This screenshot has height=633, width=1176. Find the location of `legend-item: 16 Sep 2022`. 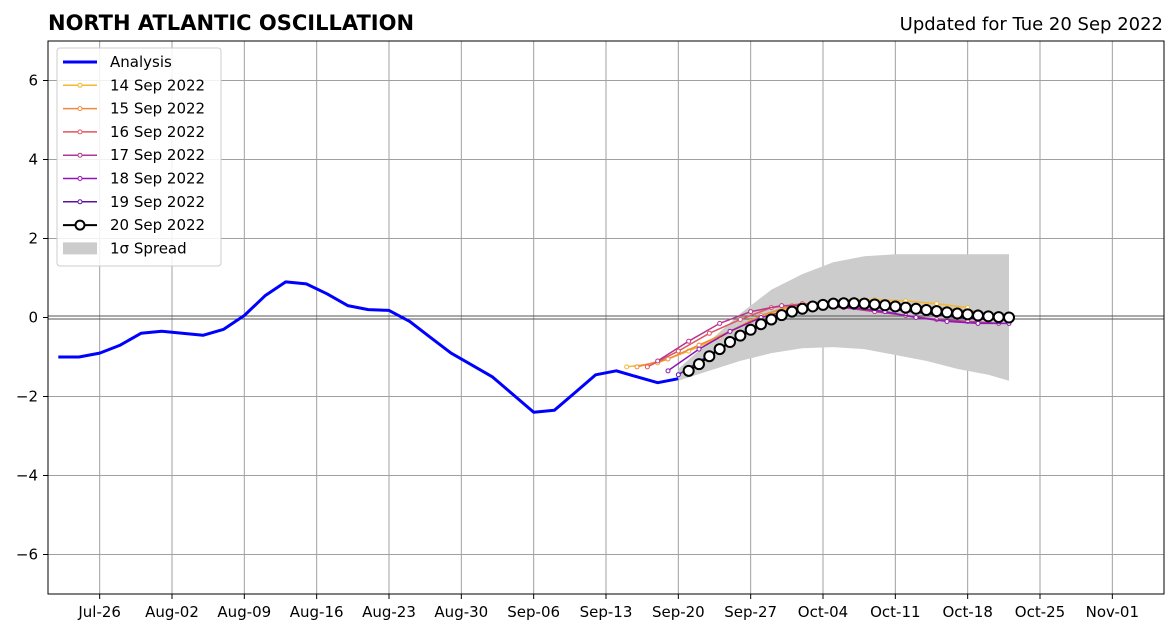

legend-item: 16 Sep 2022 is located at coordinates (134, 132).